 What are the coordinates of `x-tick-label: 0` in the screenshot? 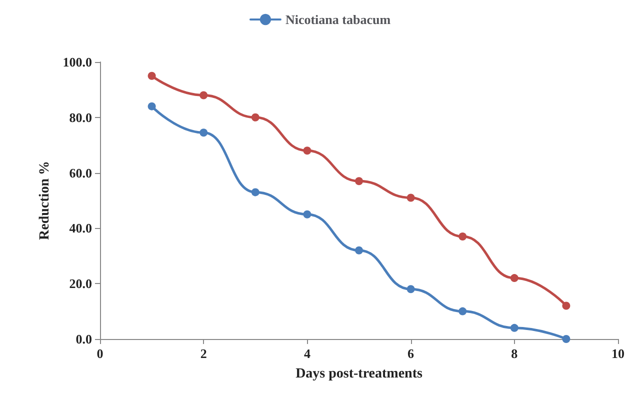 It's located at (100, 353).